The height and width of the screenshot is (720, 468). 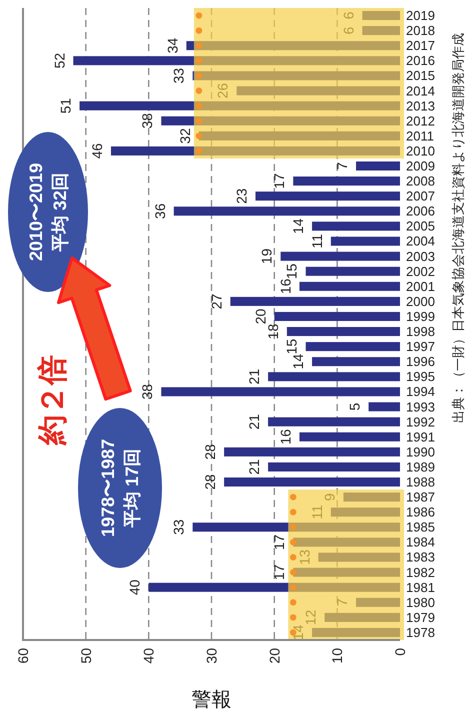 I want to click on y-tick-label: 1987, so click(x=420, y=497).